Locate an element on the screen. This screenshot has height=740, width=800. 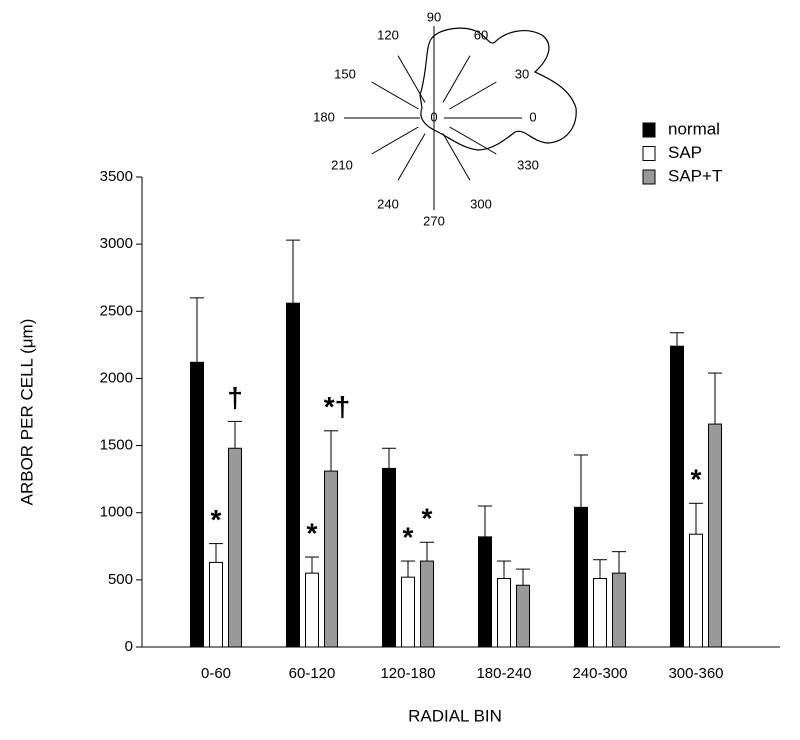
x-tick-label: 0-60 is located at coordinates (216, 673).